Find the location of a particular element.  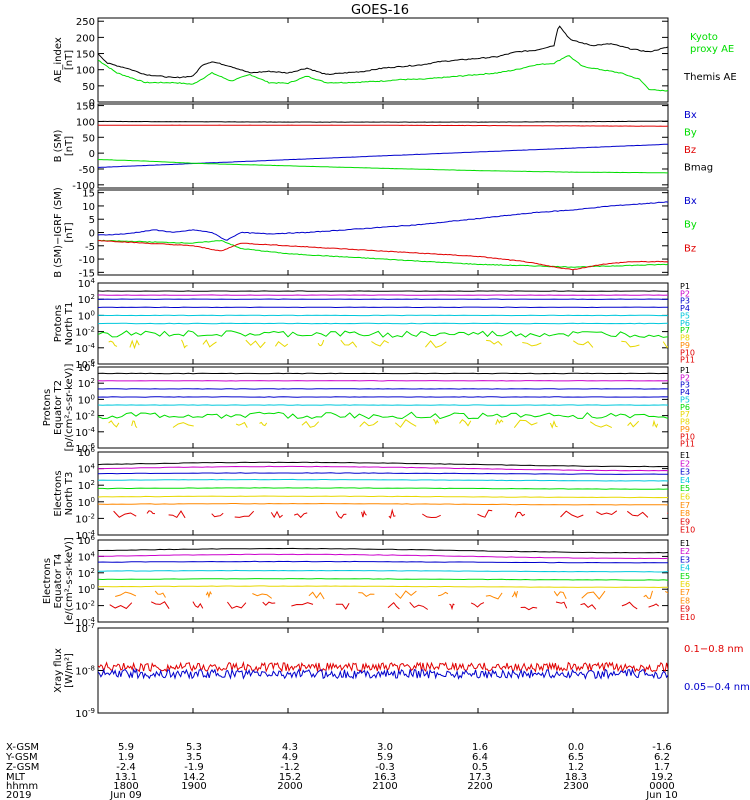

y-tick-label: 10⁻⁸ is located at coordinates (85, 671).